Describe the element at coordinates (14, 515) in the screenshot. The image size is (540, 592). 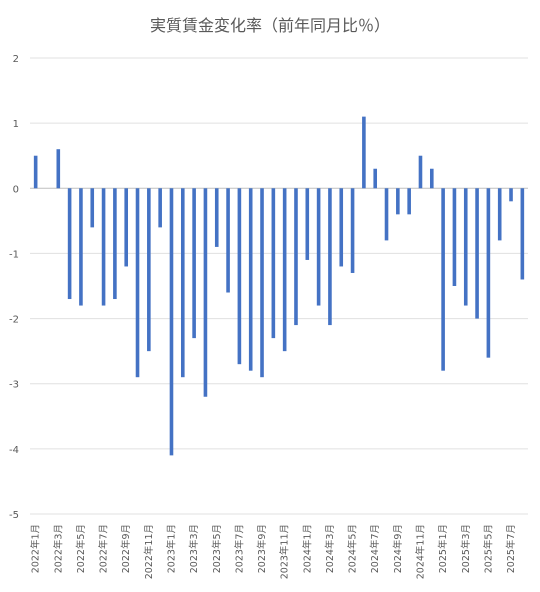
I see `y-tick-label: -5` at that location.